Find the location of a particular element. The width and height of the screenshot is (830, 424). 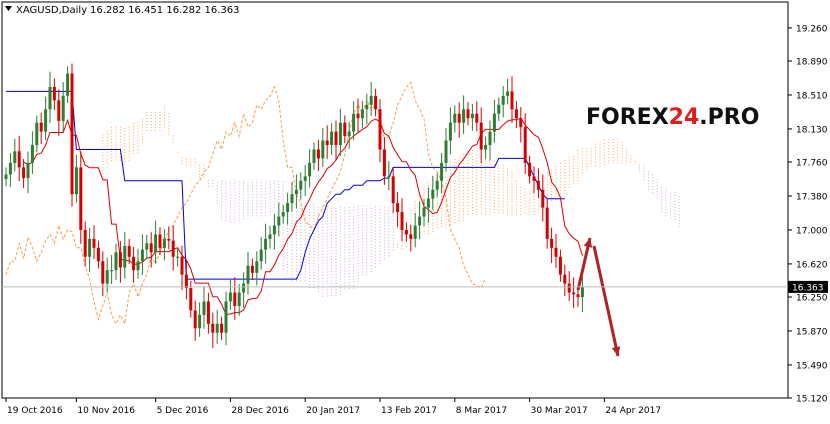

symbol-label: XAGUSD,Daily is located at coordinates (51, 10).